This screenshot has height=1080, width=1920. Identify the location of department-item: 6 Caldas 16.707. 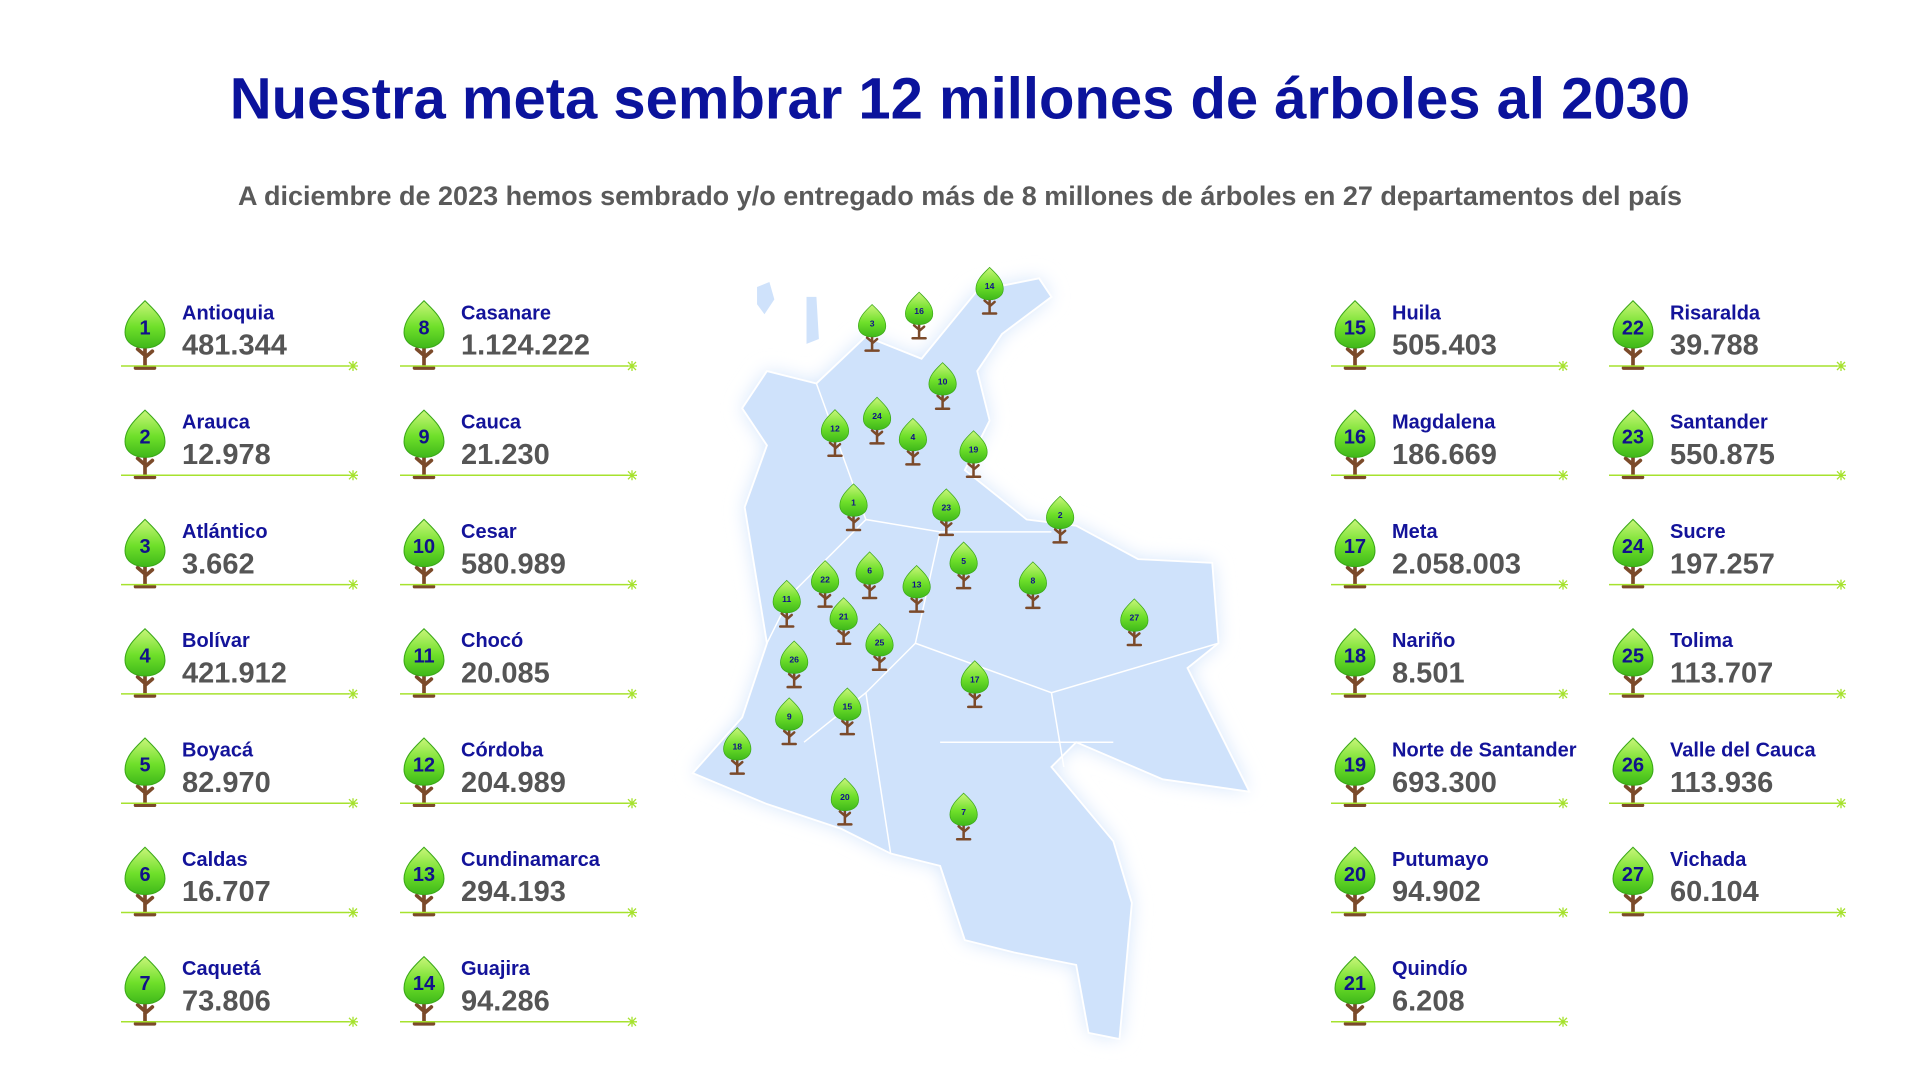
(239, 882).